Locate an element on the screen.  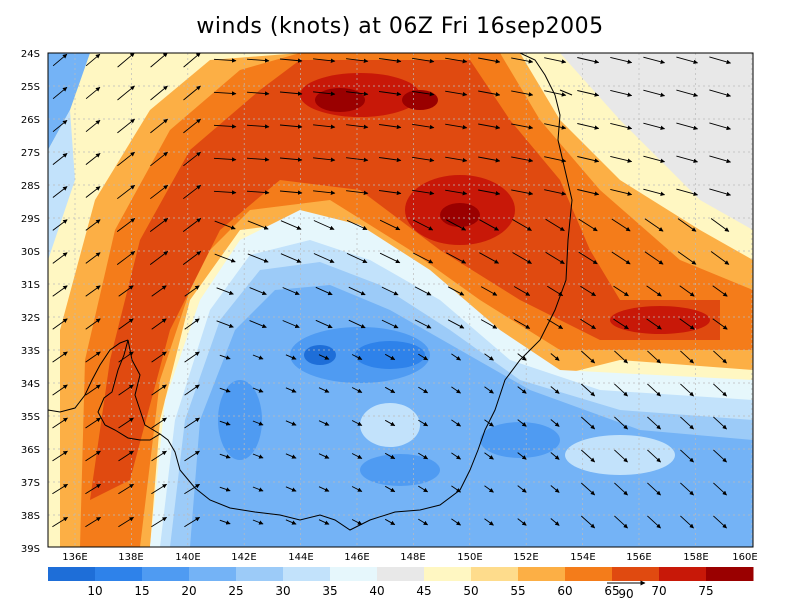
colorbar-label: 10 is located at coordinates (94, 591).